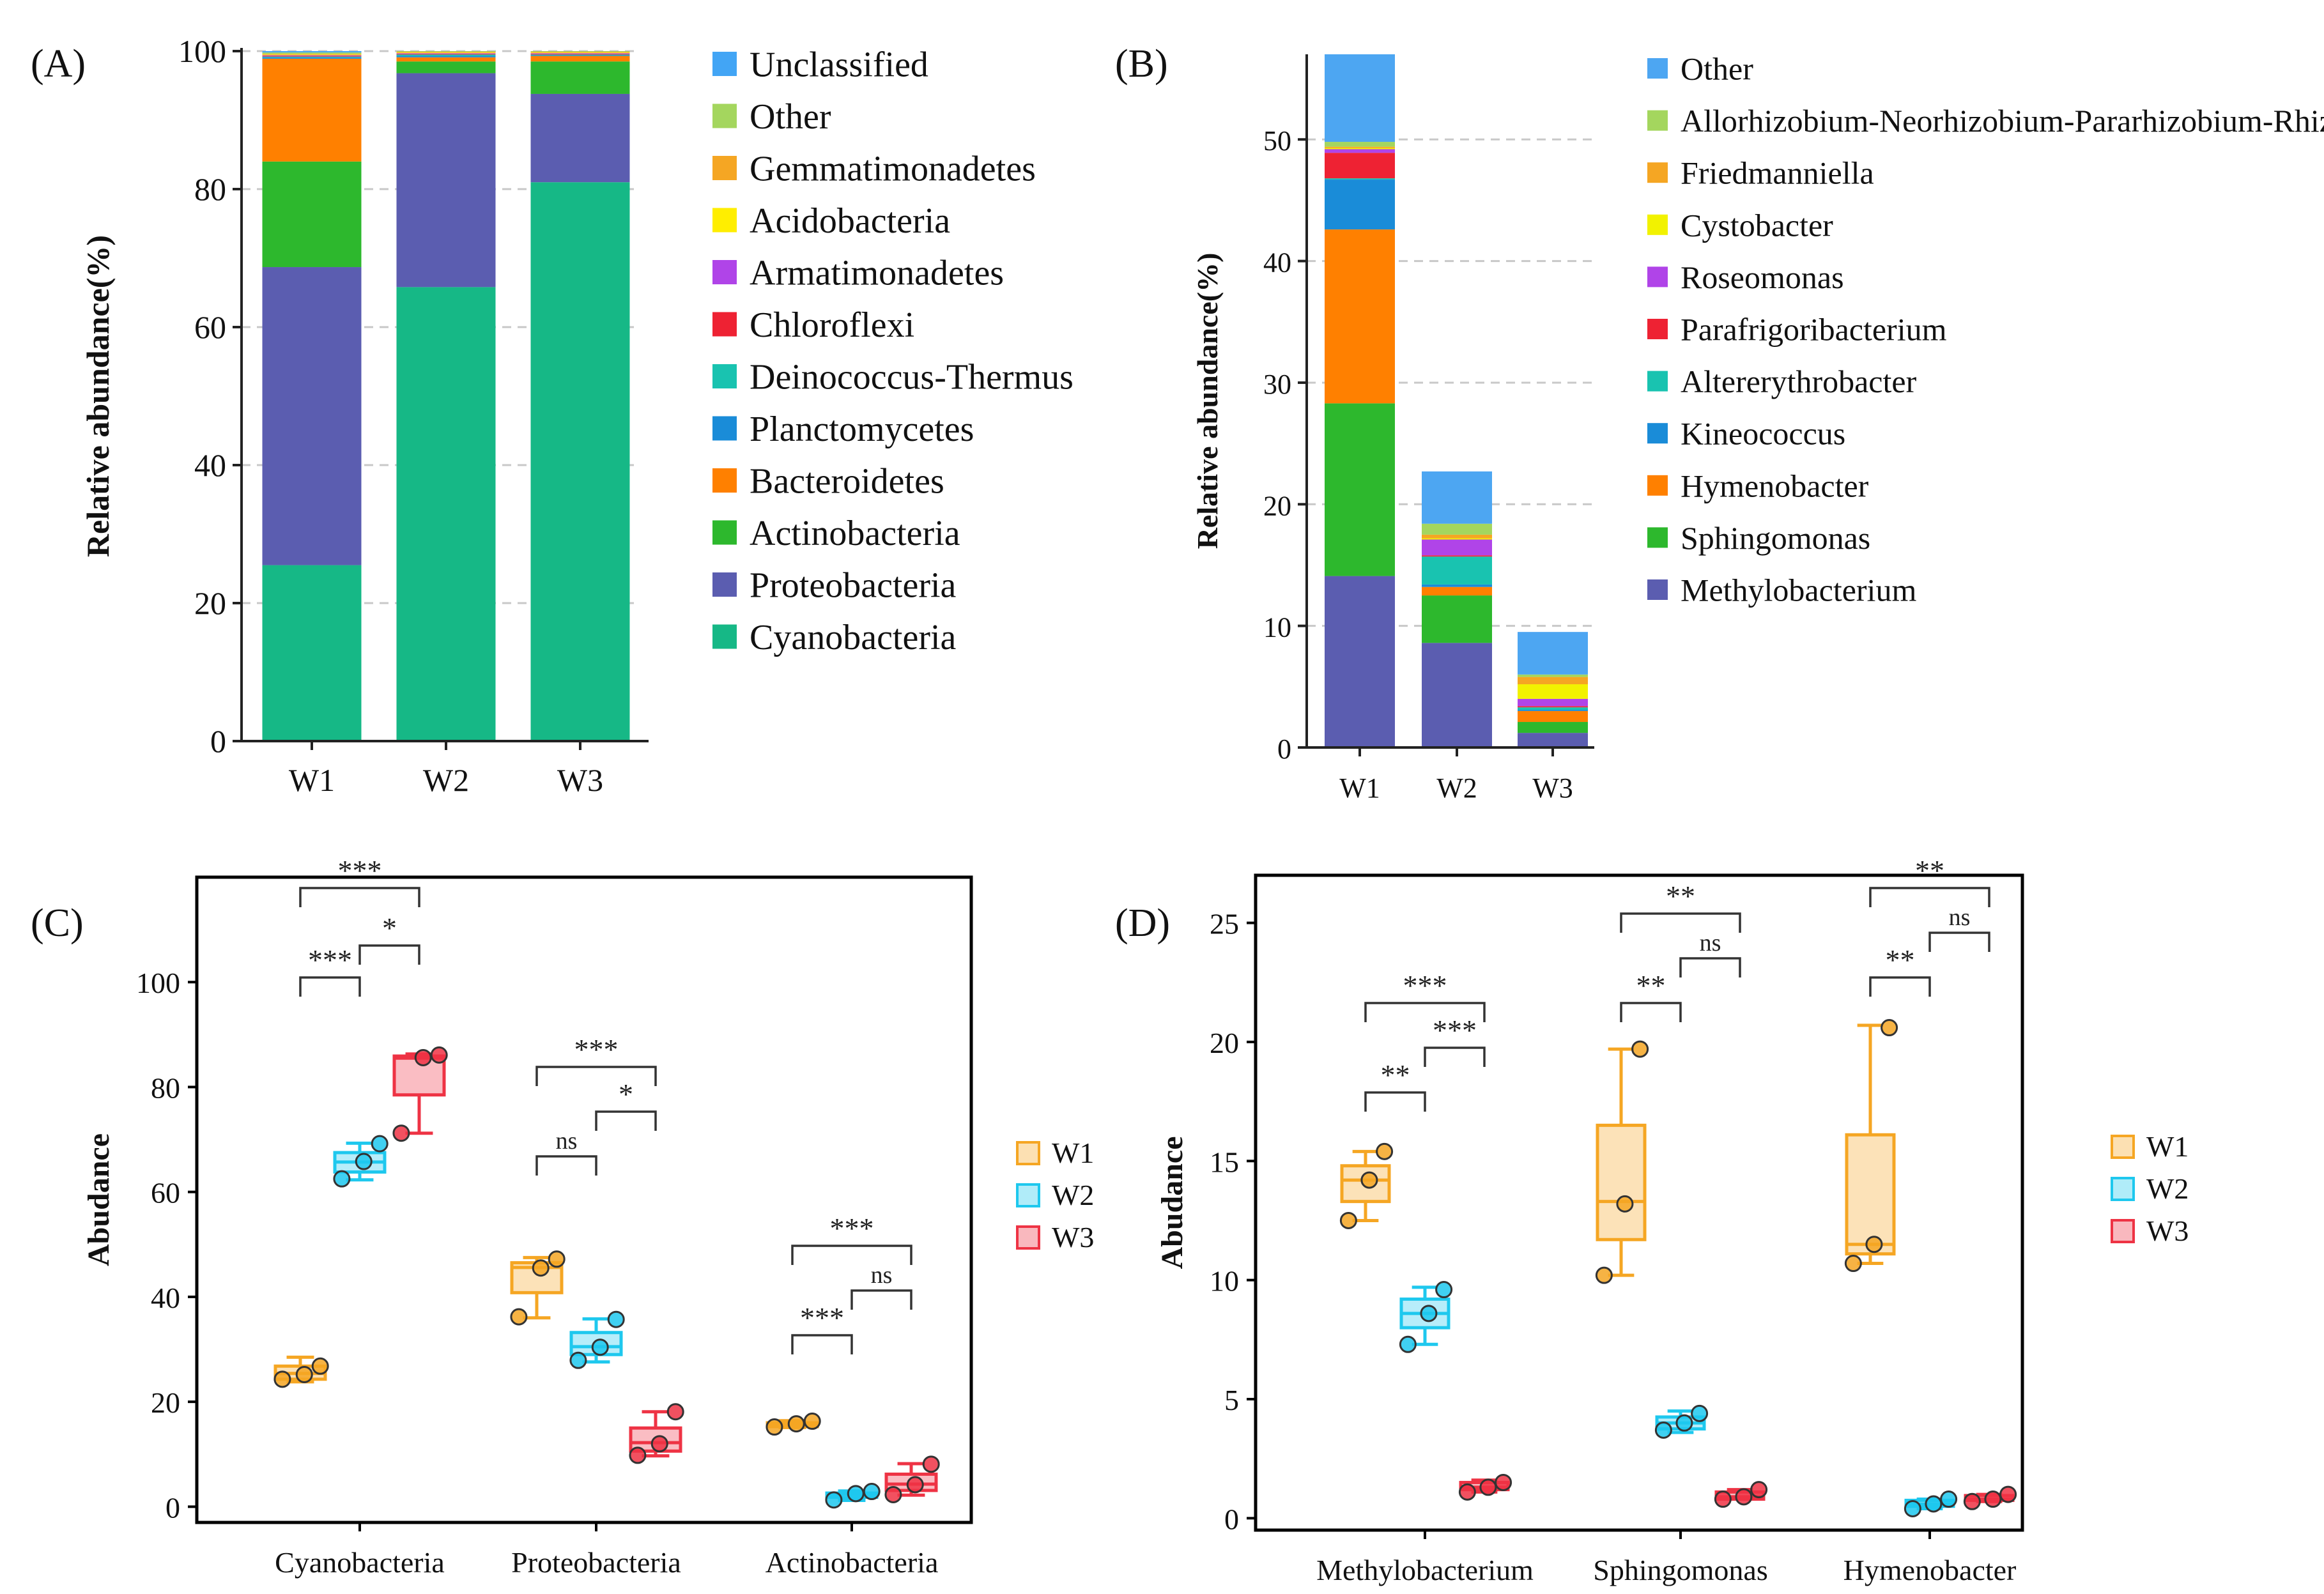  I want to click on plot-frame, so click(1639, 1202).